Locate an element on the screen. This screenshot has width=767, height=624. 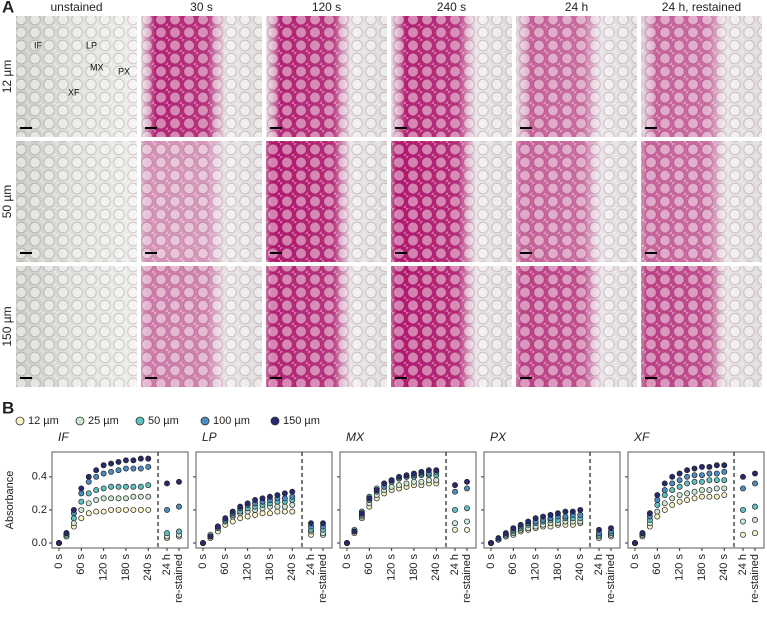
legend-swatch is located at coordinates (205, 421).